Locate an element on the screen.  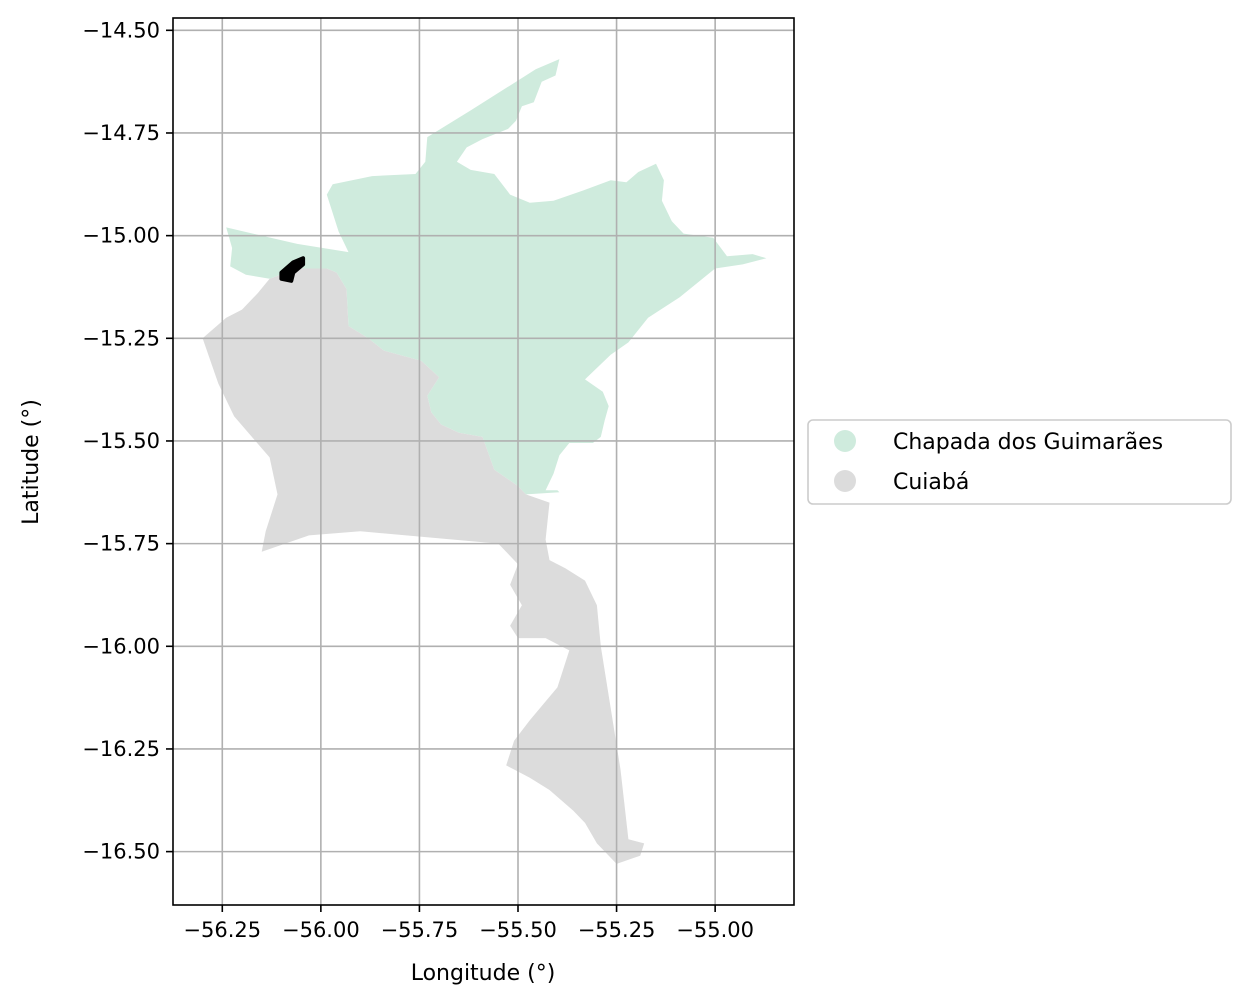
legend-label-cuiaba: Cuiabá is located at coordinates (931, 482).